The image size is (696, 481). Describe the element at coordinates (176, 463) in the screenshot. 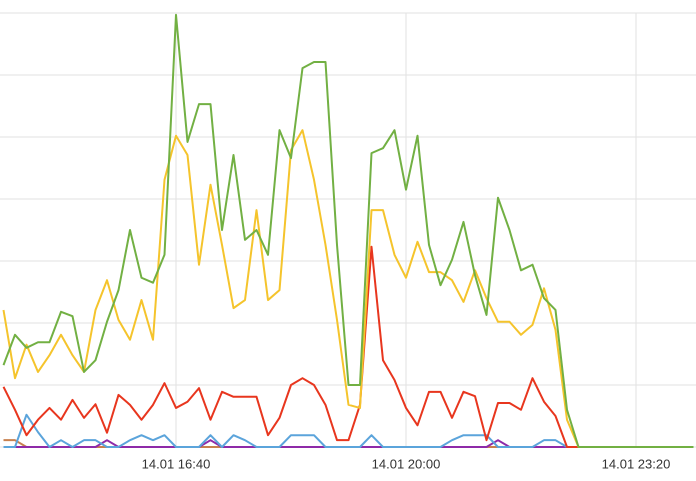

I see `x-tick-label: 14.01 16:40` at that location.